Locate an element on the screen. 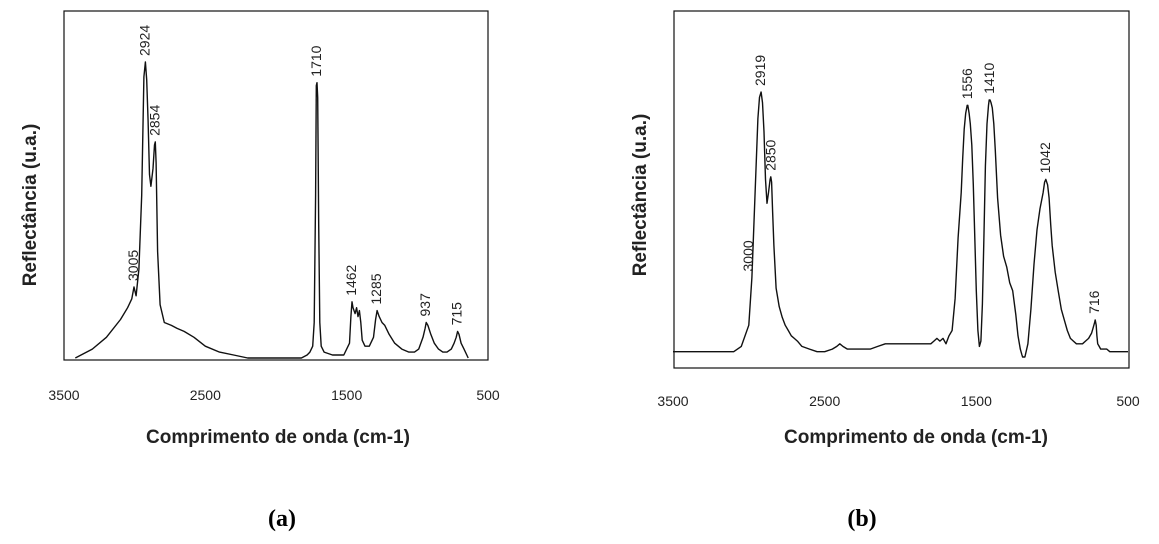 The image size is (1159, 544). peak-label: 2919 is located at coordinates (760, 70).